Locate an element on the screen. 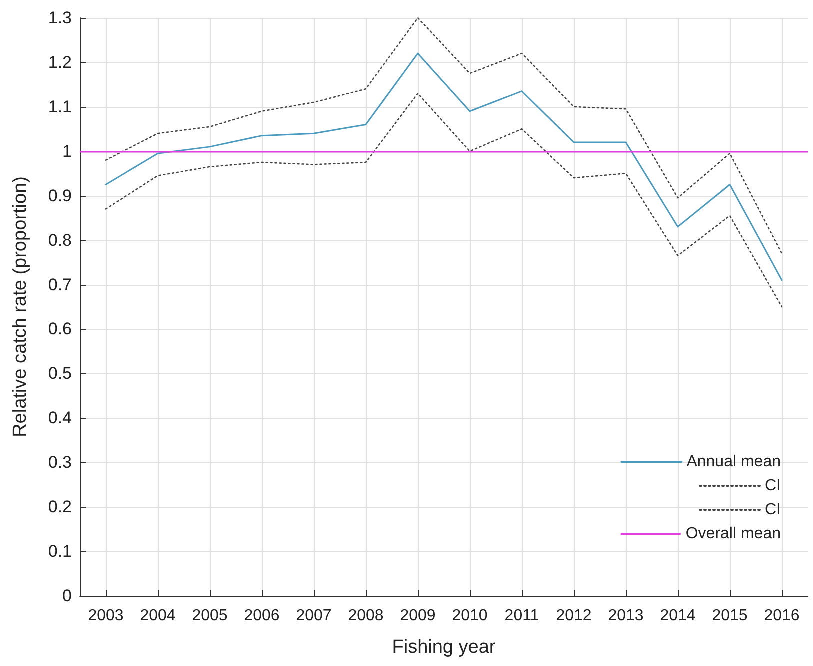 This screenshot has width=813, height=666. x-tick-label: 2009 is located at coordinates (418, 616).